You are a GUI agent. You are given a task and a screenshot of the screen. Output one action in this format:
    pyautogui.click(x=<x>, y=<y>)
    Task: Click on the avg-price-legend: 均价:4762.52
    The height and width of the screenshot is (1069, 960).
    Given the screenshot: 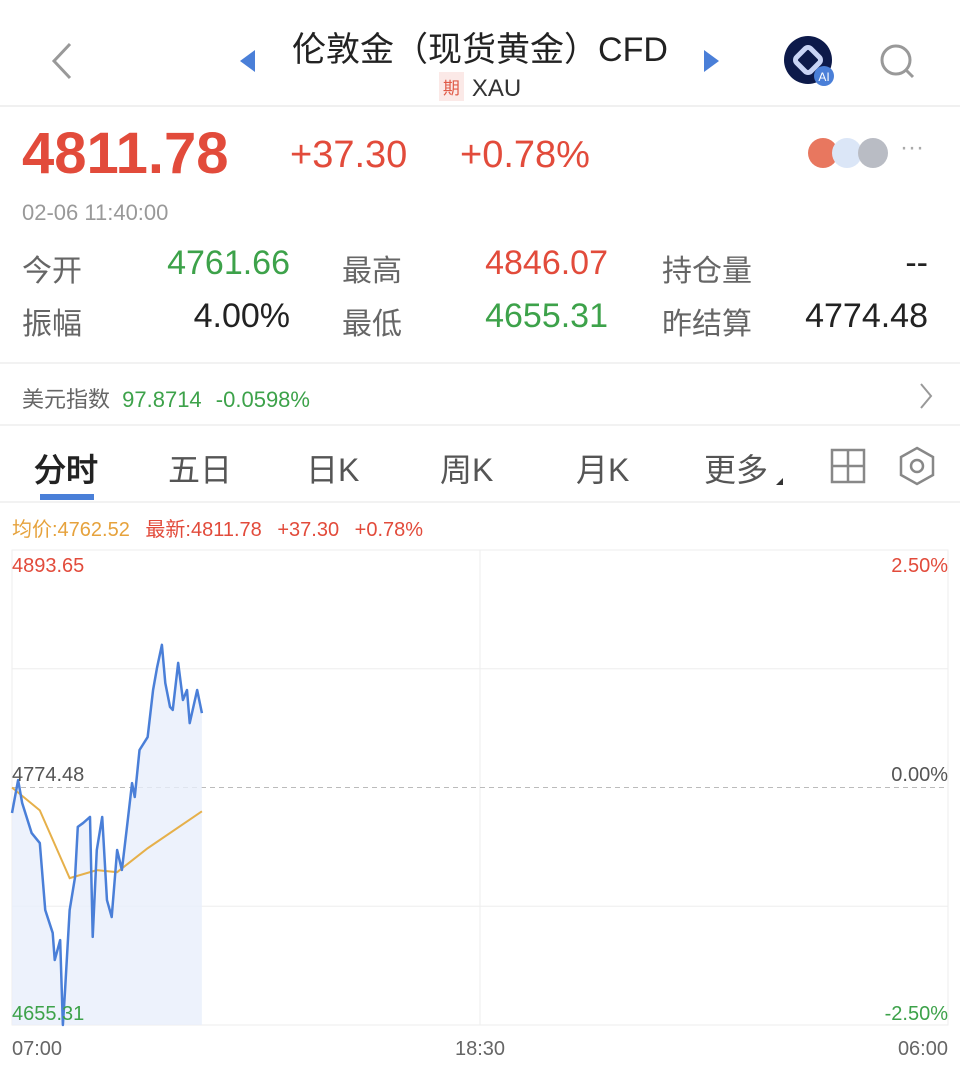 What is the action you would take?
    pyautogui.click(x=71, y=530)
    